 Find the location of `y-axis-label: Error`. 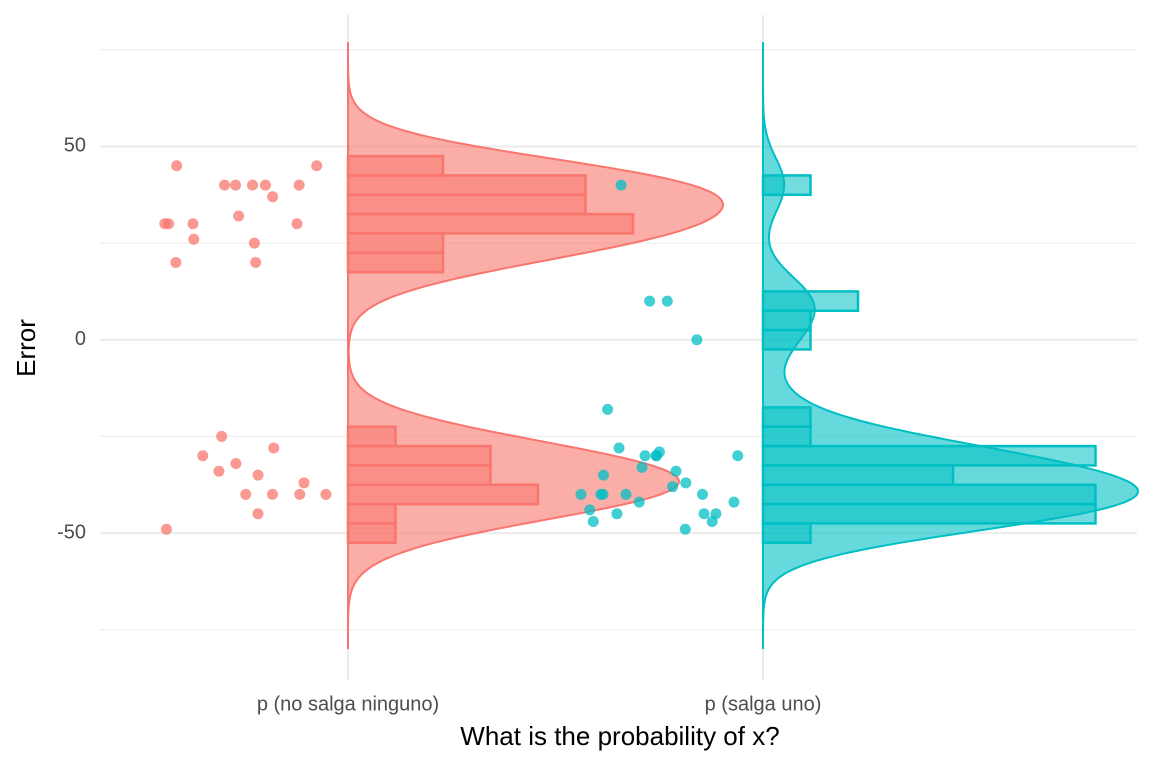

y-axis-label: Error is located at coordinates (26, 348).